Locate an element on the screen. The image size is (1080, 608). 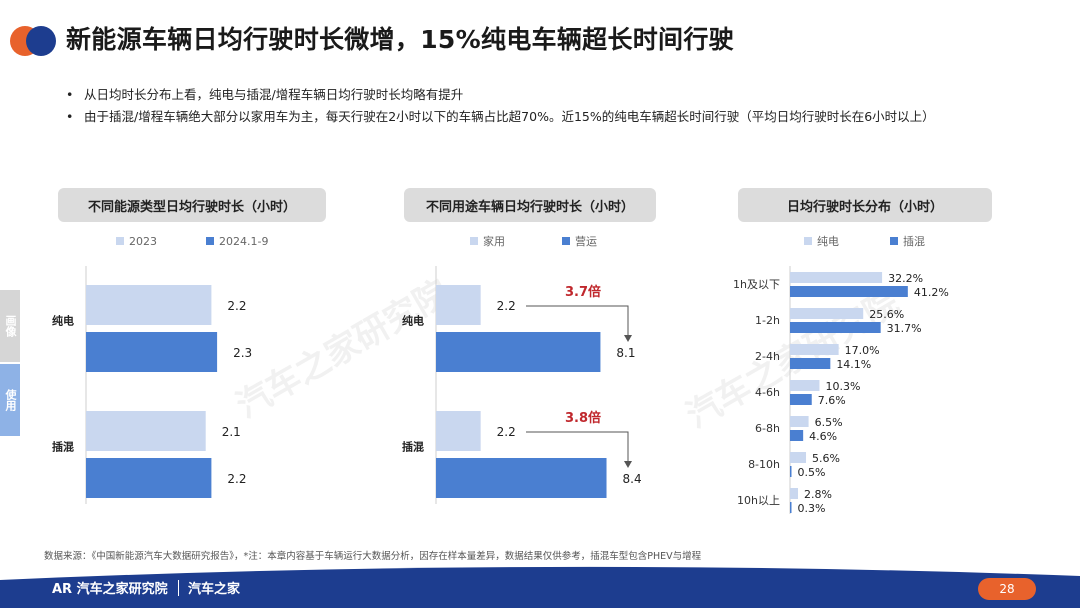
page-title: 新能源车辆日均行驶时长微增，15%纯电车辆超长时间行驶 is located at coordinates (400, 39).